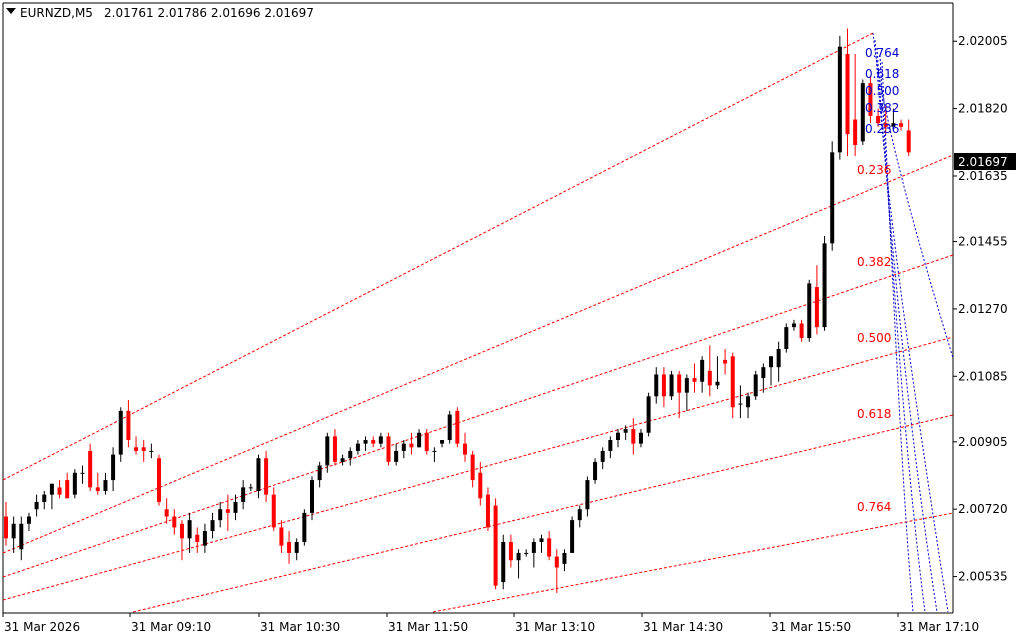 The height and width of the screenshot is (644, 1024). Describe the element at coordinates (983, 376) in the screenshot. I see `y-tick-label: 2.01085` at that location.